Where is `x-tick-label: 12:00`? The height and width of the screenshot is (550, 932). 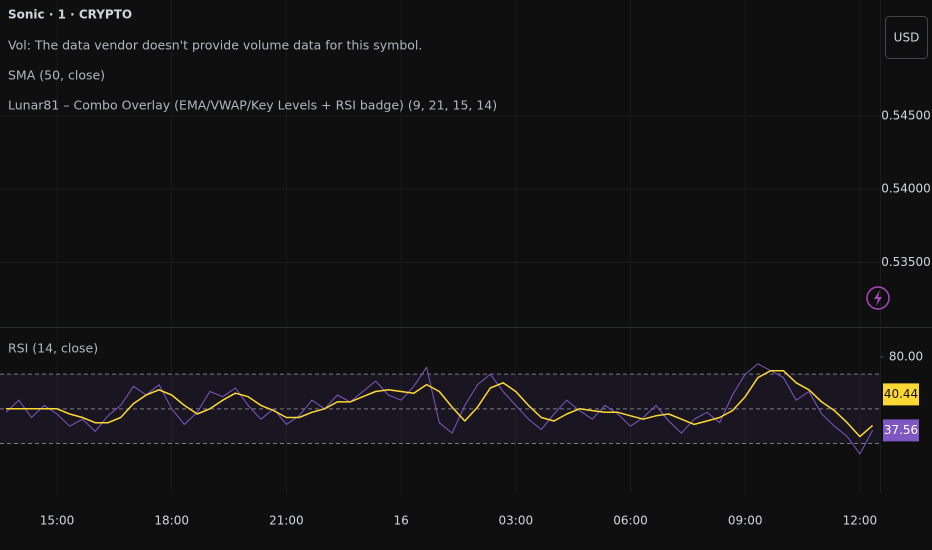
x-tick-label: 12:00 is located at coordinates (860, 521).